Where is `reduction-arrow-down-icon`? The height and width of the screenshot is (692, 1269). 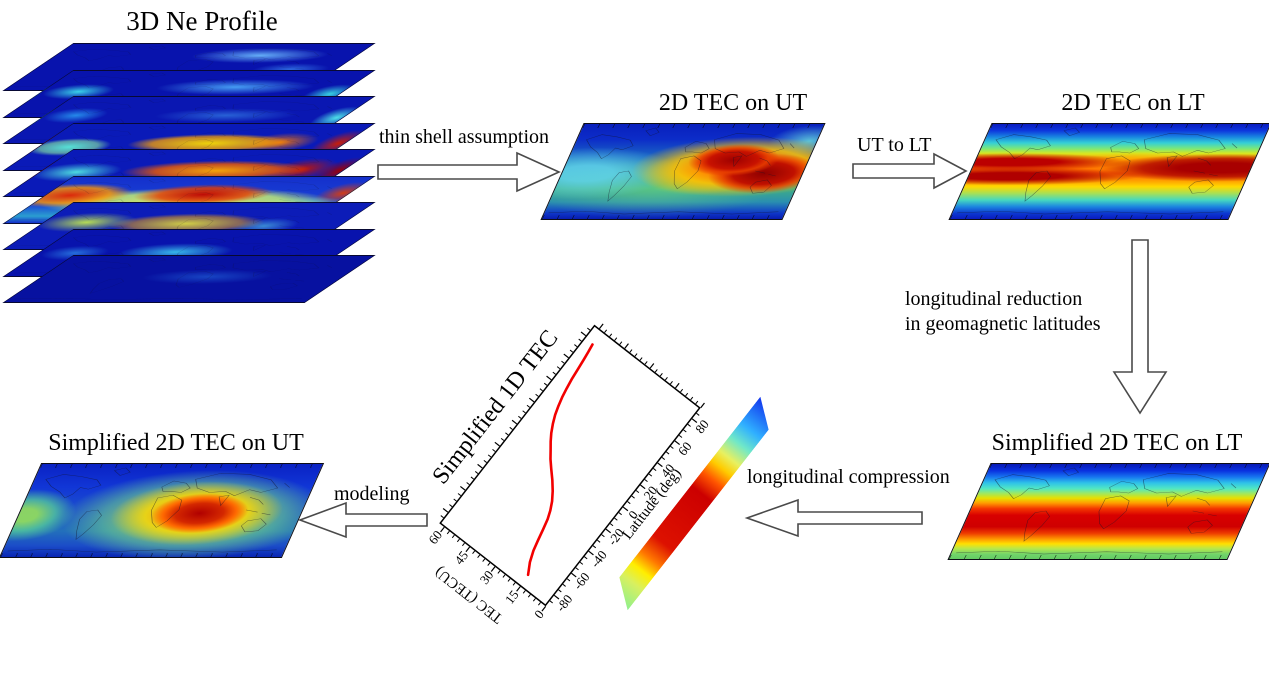 reduction-arrow-down-icon is located at coordinates (1140, 327).